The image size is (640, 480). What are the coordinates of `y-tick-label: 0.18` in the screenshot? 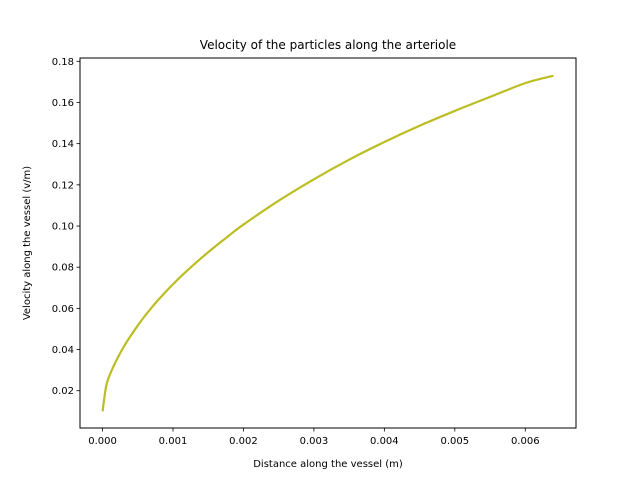 It's located at (63, 62).